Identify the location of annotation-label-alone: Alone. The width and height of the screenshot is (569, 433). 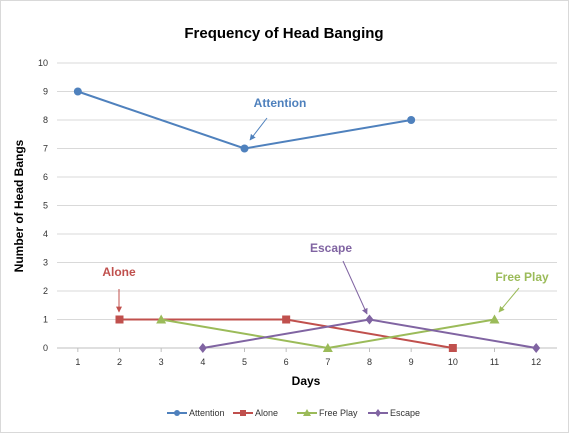
(119, 272).